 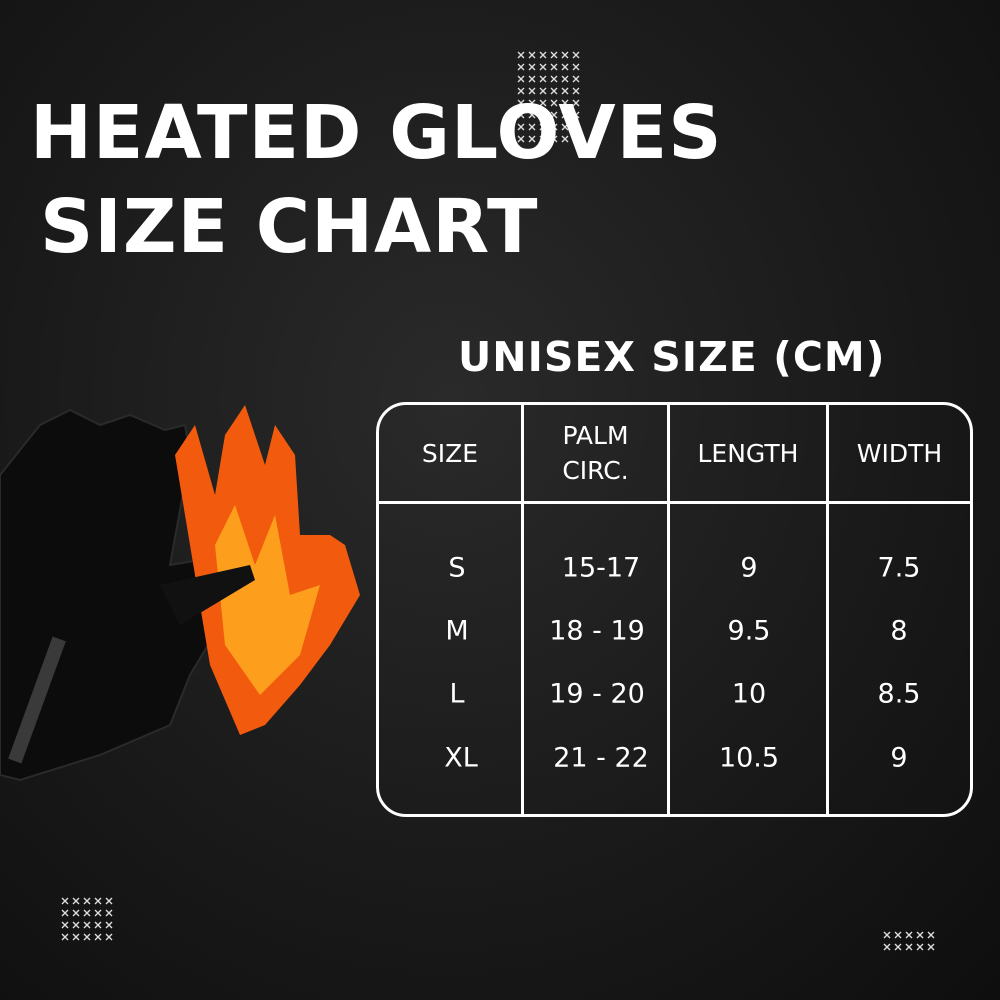 What do you see at coordinates (37, 700) in the screenshot?
I see `glove-zipper` at bounding box center [37, 700].